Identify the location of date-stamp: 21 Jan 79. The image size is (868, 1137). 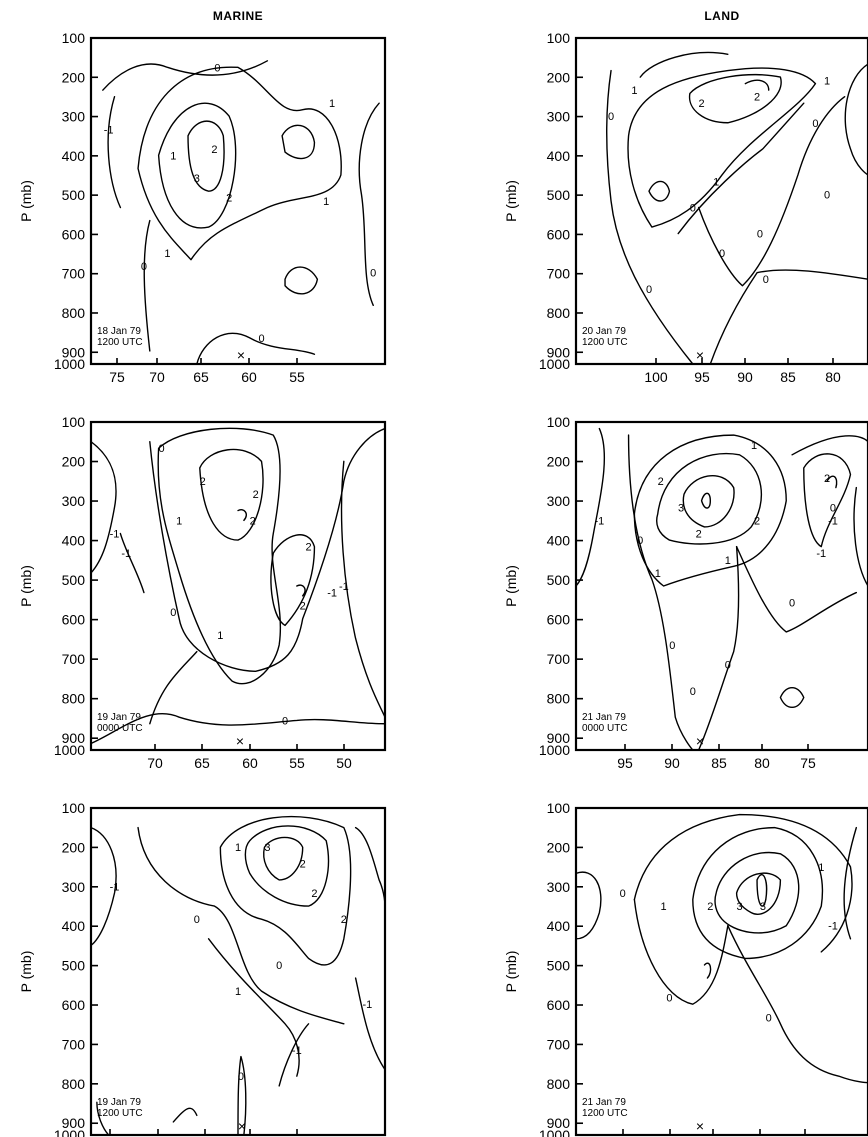
(604, 717).